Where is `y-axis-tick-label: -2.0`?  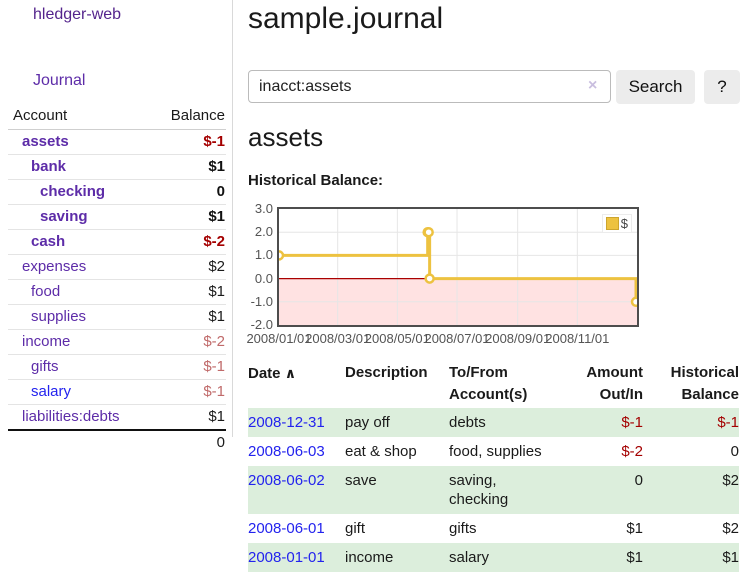 y-axis-tick-label: -2.0 is located at coordinates (261, 324).